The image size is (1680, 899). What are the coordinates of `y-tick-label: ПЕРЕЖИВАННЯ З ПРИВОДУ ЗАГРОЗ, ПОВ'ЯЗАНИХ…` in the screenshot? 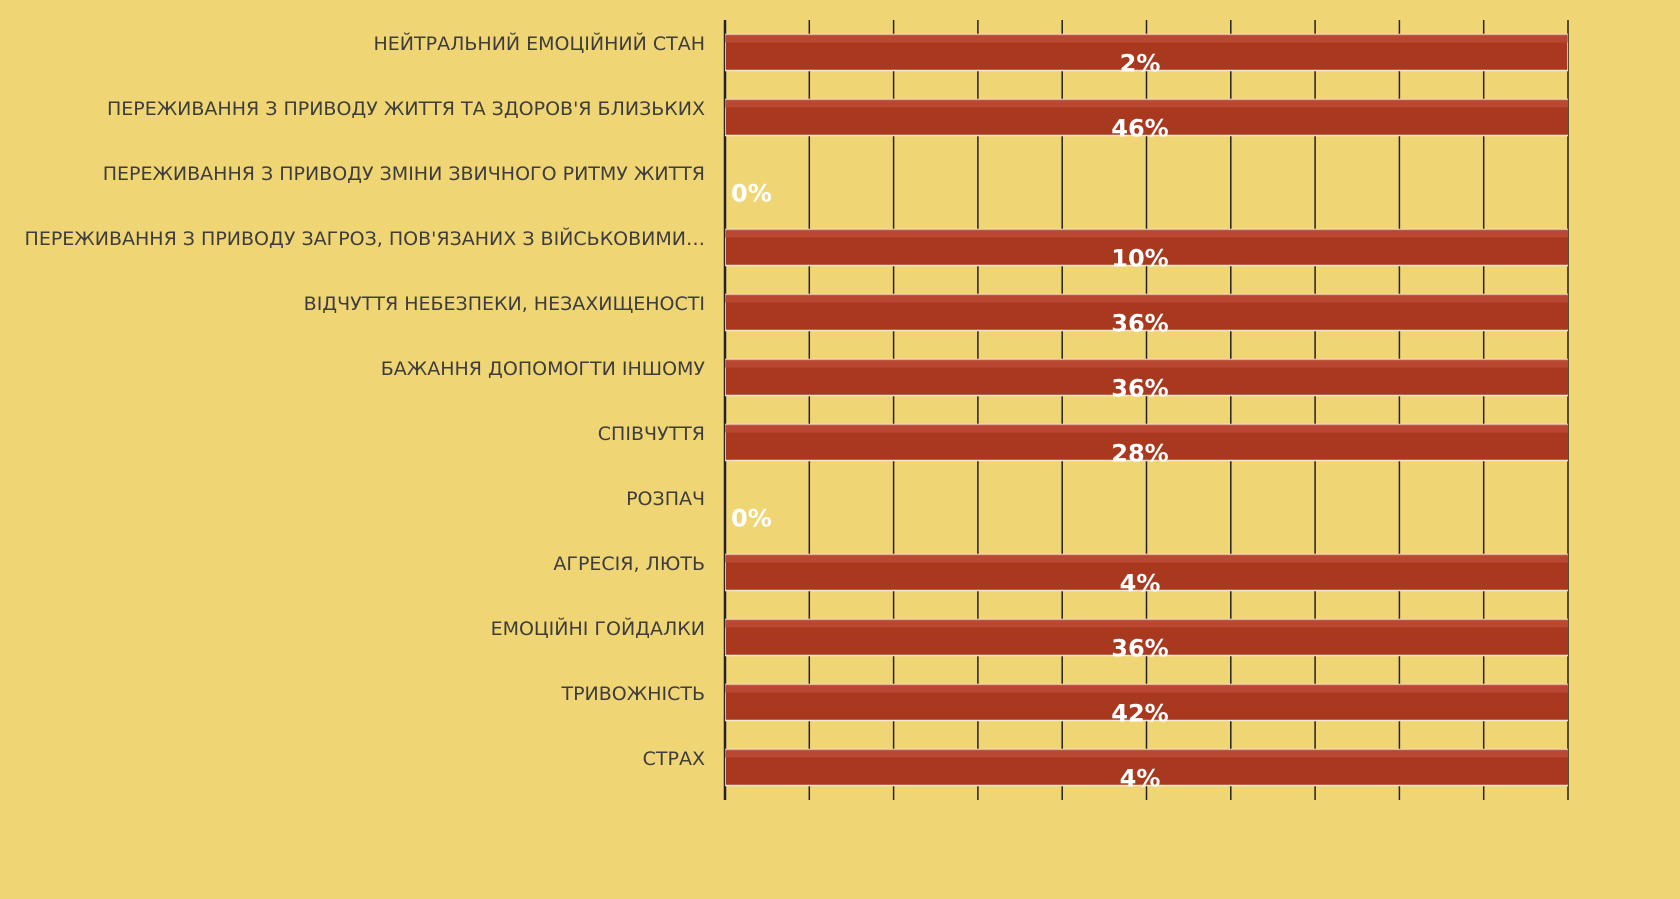 It's located at (365, 238).